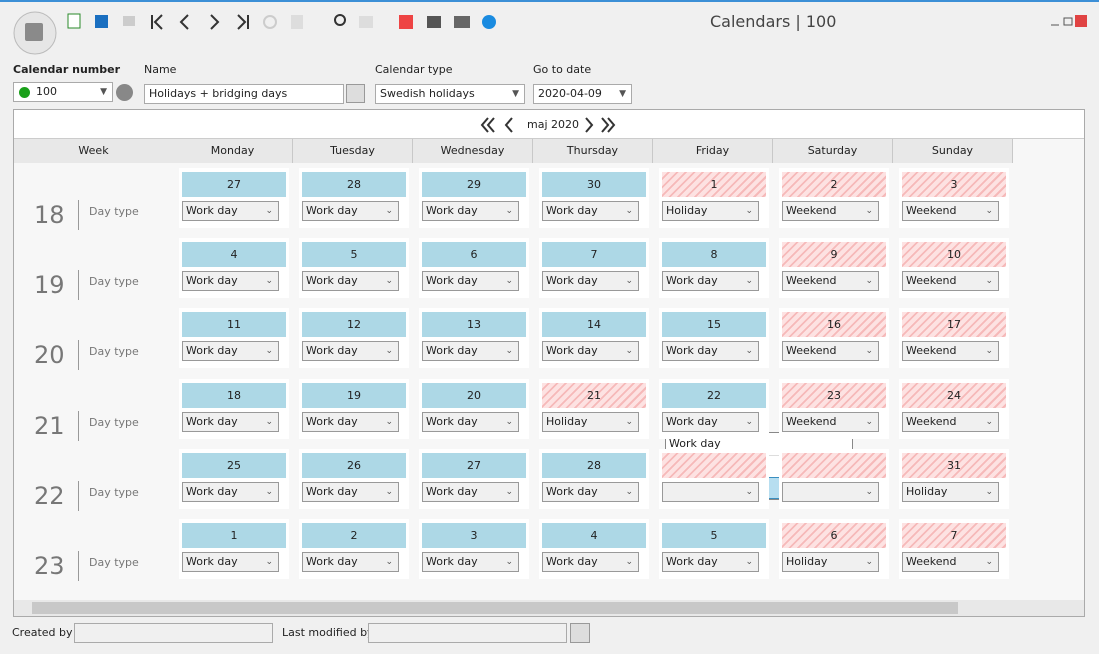 The width and height of the screenshot is (1099, 654). Describe the element at coordinates (340, 20) in the screenshot. I see `search-button` at that location.